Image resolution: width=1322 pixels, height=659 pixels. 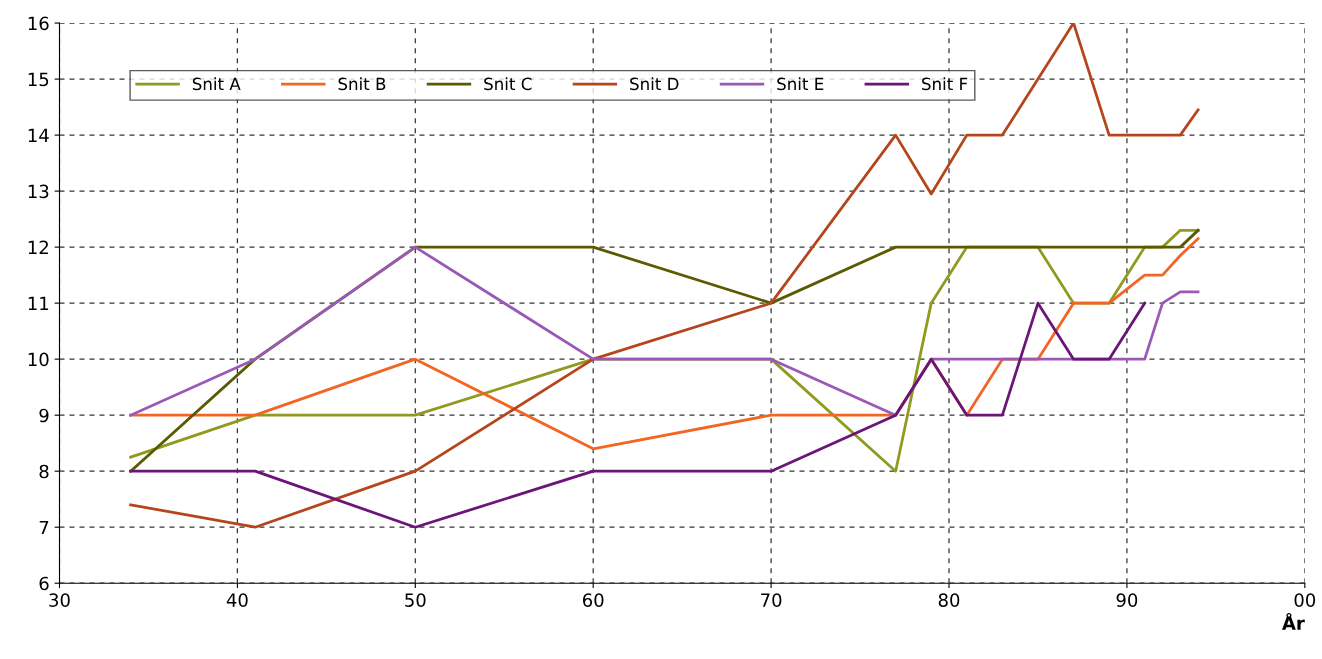 What do you see at coordinates (654, 84) in the screenshot?
I see `legend-label: Snit D` at bounding box center [654, 84].